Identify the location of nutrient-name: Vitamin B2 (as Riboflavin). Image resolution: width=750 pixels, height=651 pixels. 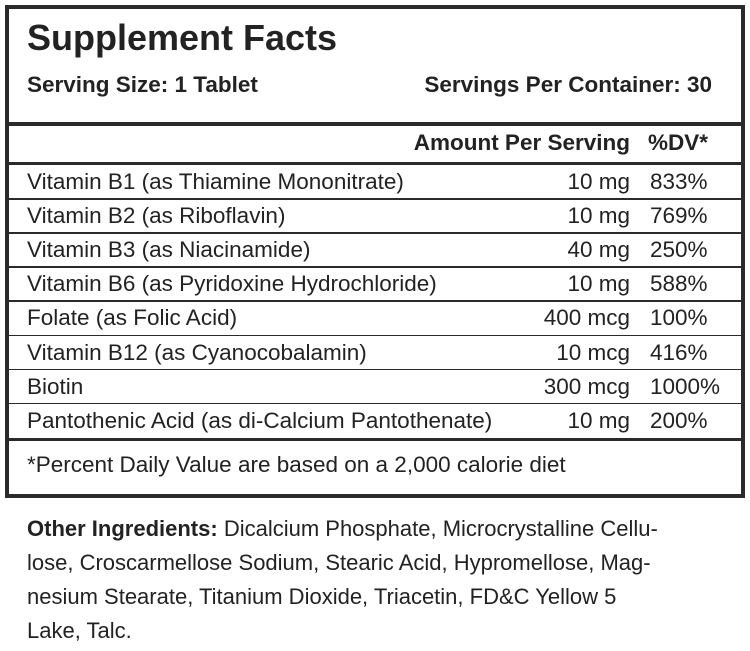
(156, 216).